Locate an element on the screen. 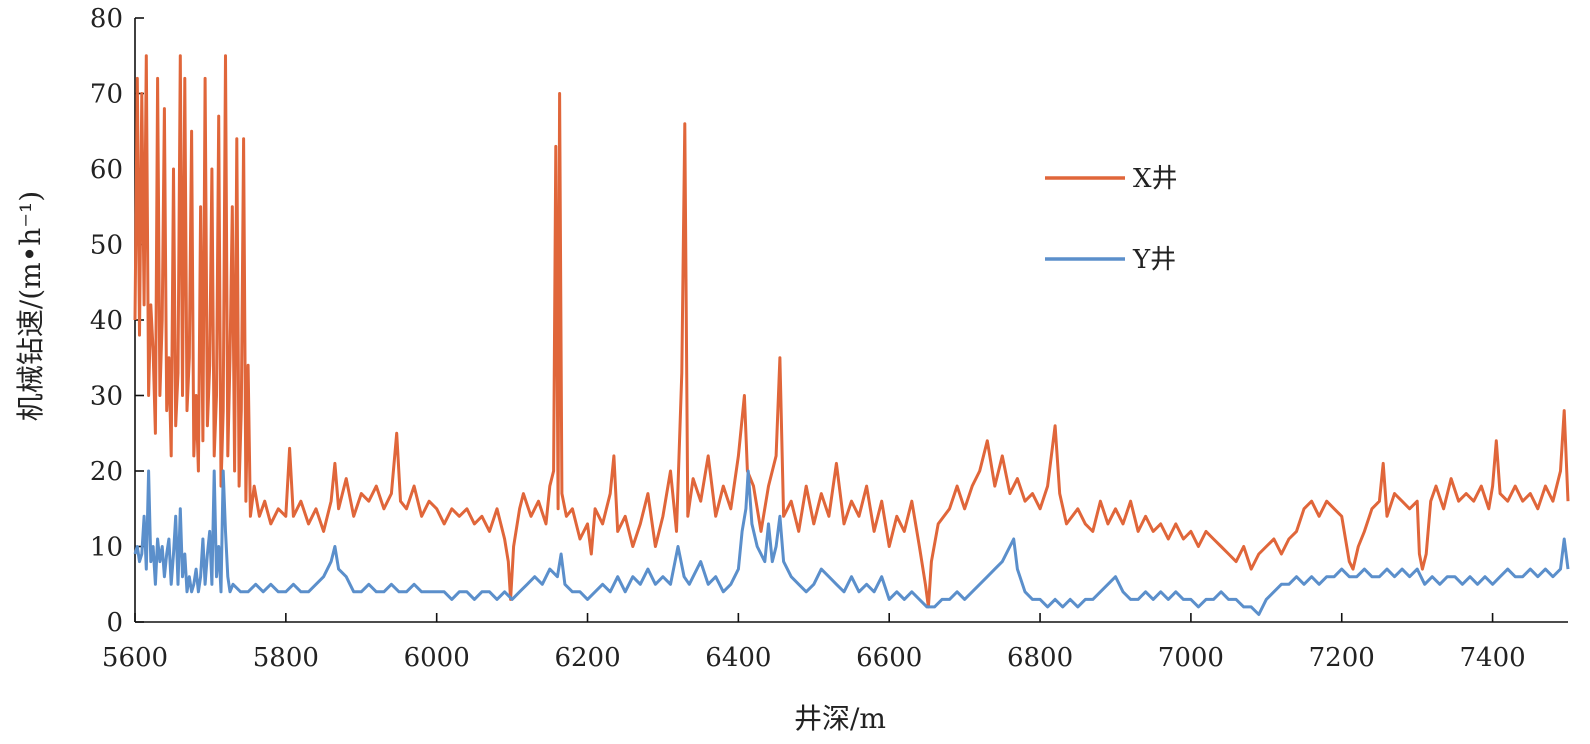 This screenshot has height=744, width=1590. y-tick-label: 20 is located at coordinates (106, 472).